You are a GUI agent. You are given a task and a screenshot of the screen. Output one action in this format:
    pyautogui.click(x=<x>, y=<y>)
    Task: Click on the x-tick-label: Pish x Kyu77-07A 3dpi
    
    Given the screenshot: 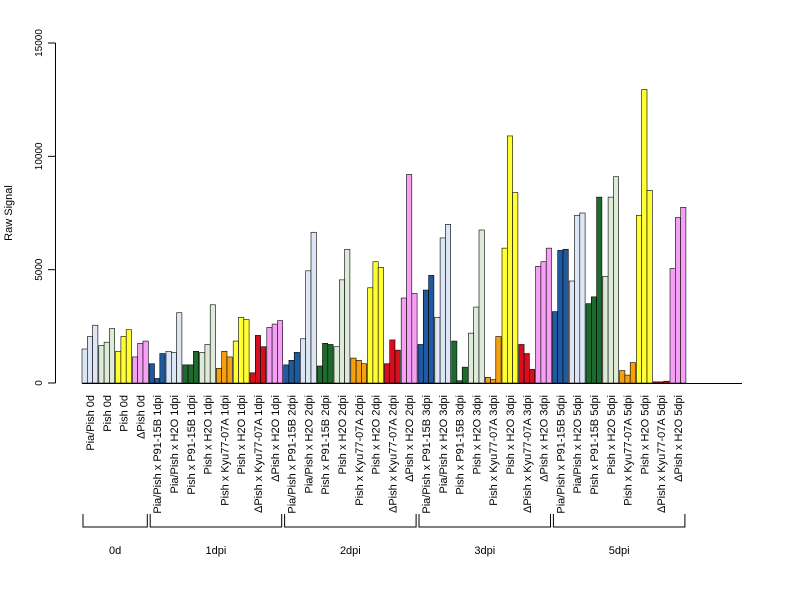 What is the action you would take?
    pyautogui.click(x=494, y=450)
    